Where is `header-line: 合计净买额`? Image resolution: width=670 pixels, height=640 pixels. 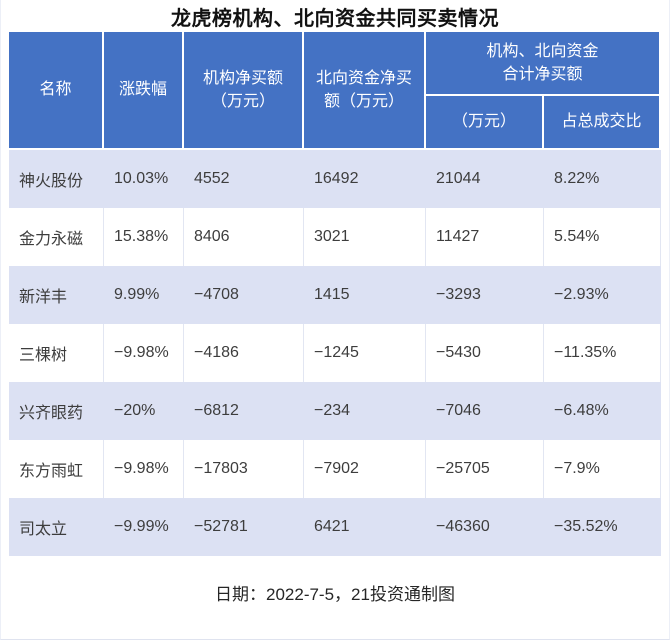
header-line: 合计净买额 is located at coordinates (542, 74).